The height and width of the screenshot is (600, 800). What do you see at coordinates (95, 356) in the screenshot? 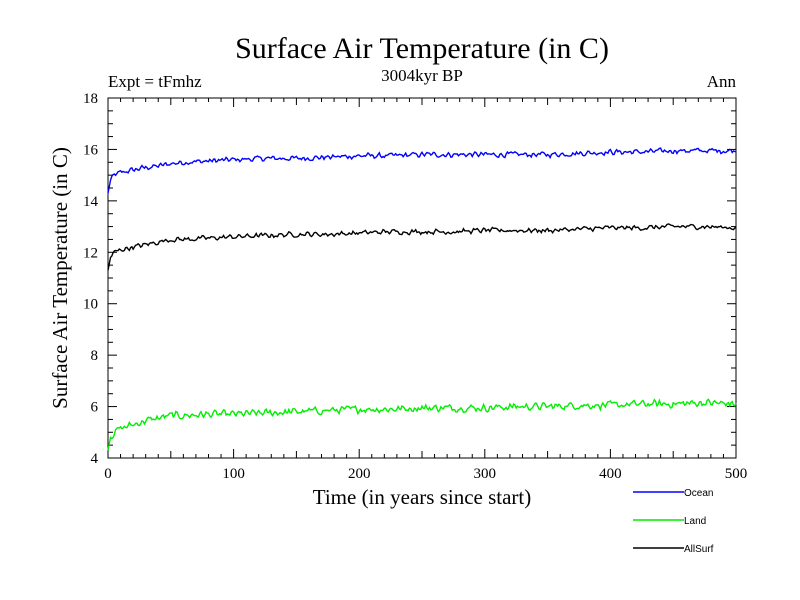
I see `y-tick-label: 8` at bounding box center [95, 356].